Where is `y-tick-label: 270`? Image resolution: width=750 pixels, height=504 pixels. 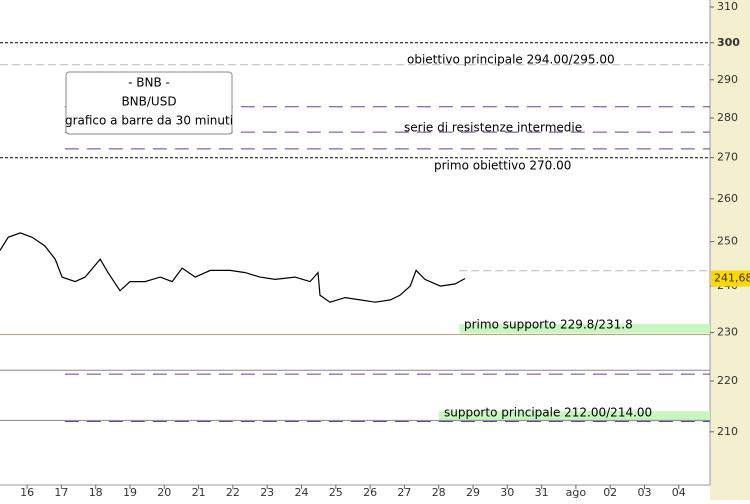
y-tick-label: 270 is located at coordinates (727, 157).